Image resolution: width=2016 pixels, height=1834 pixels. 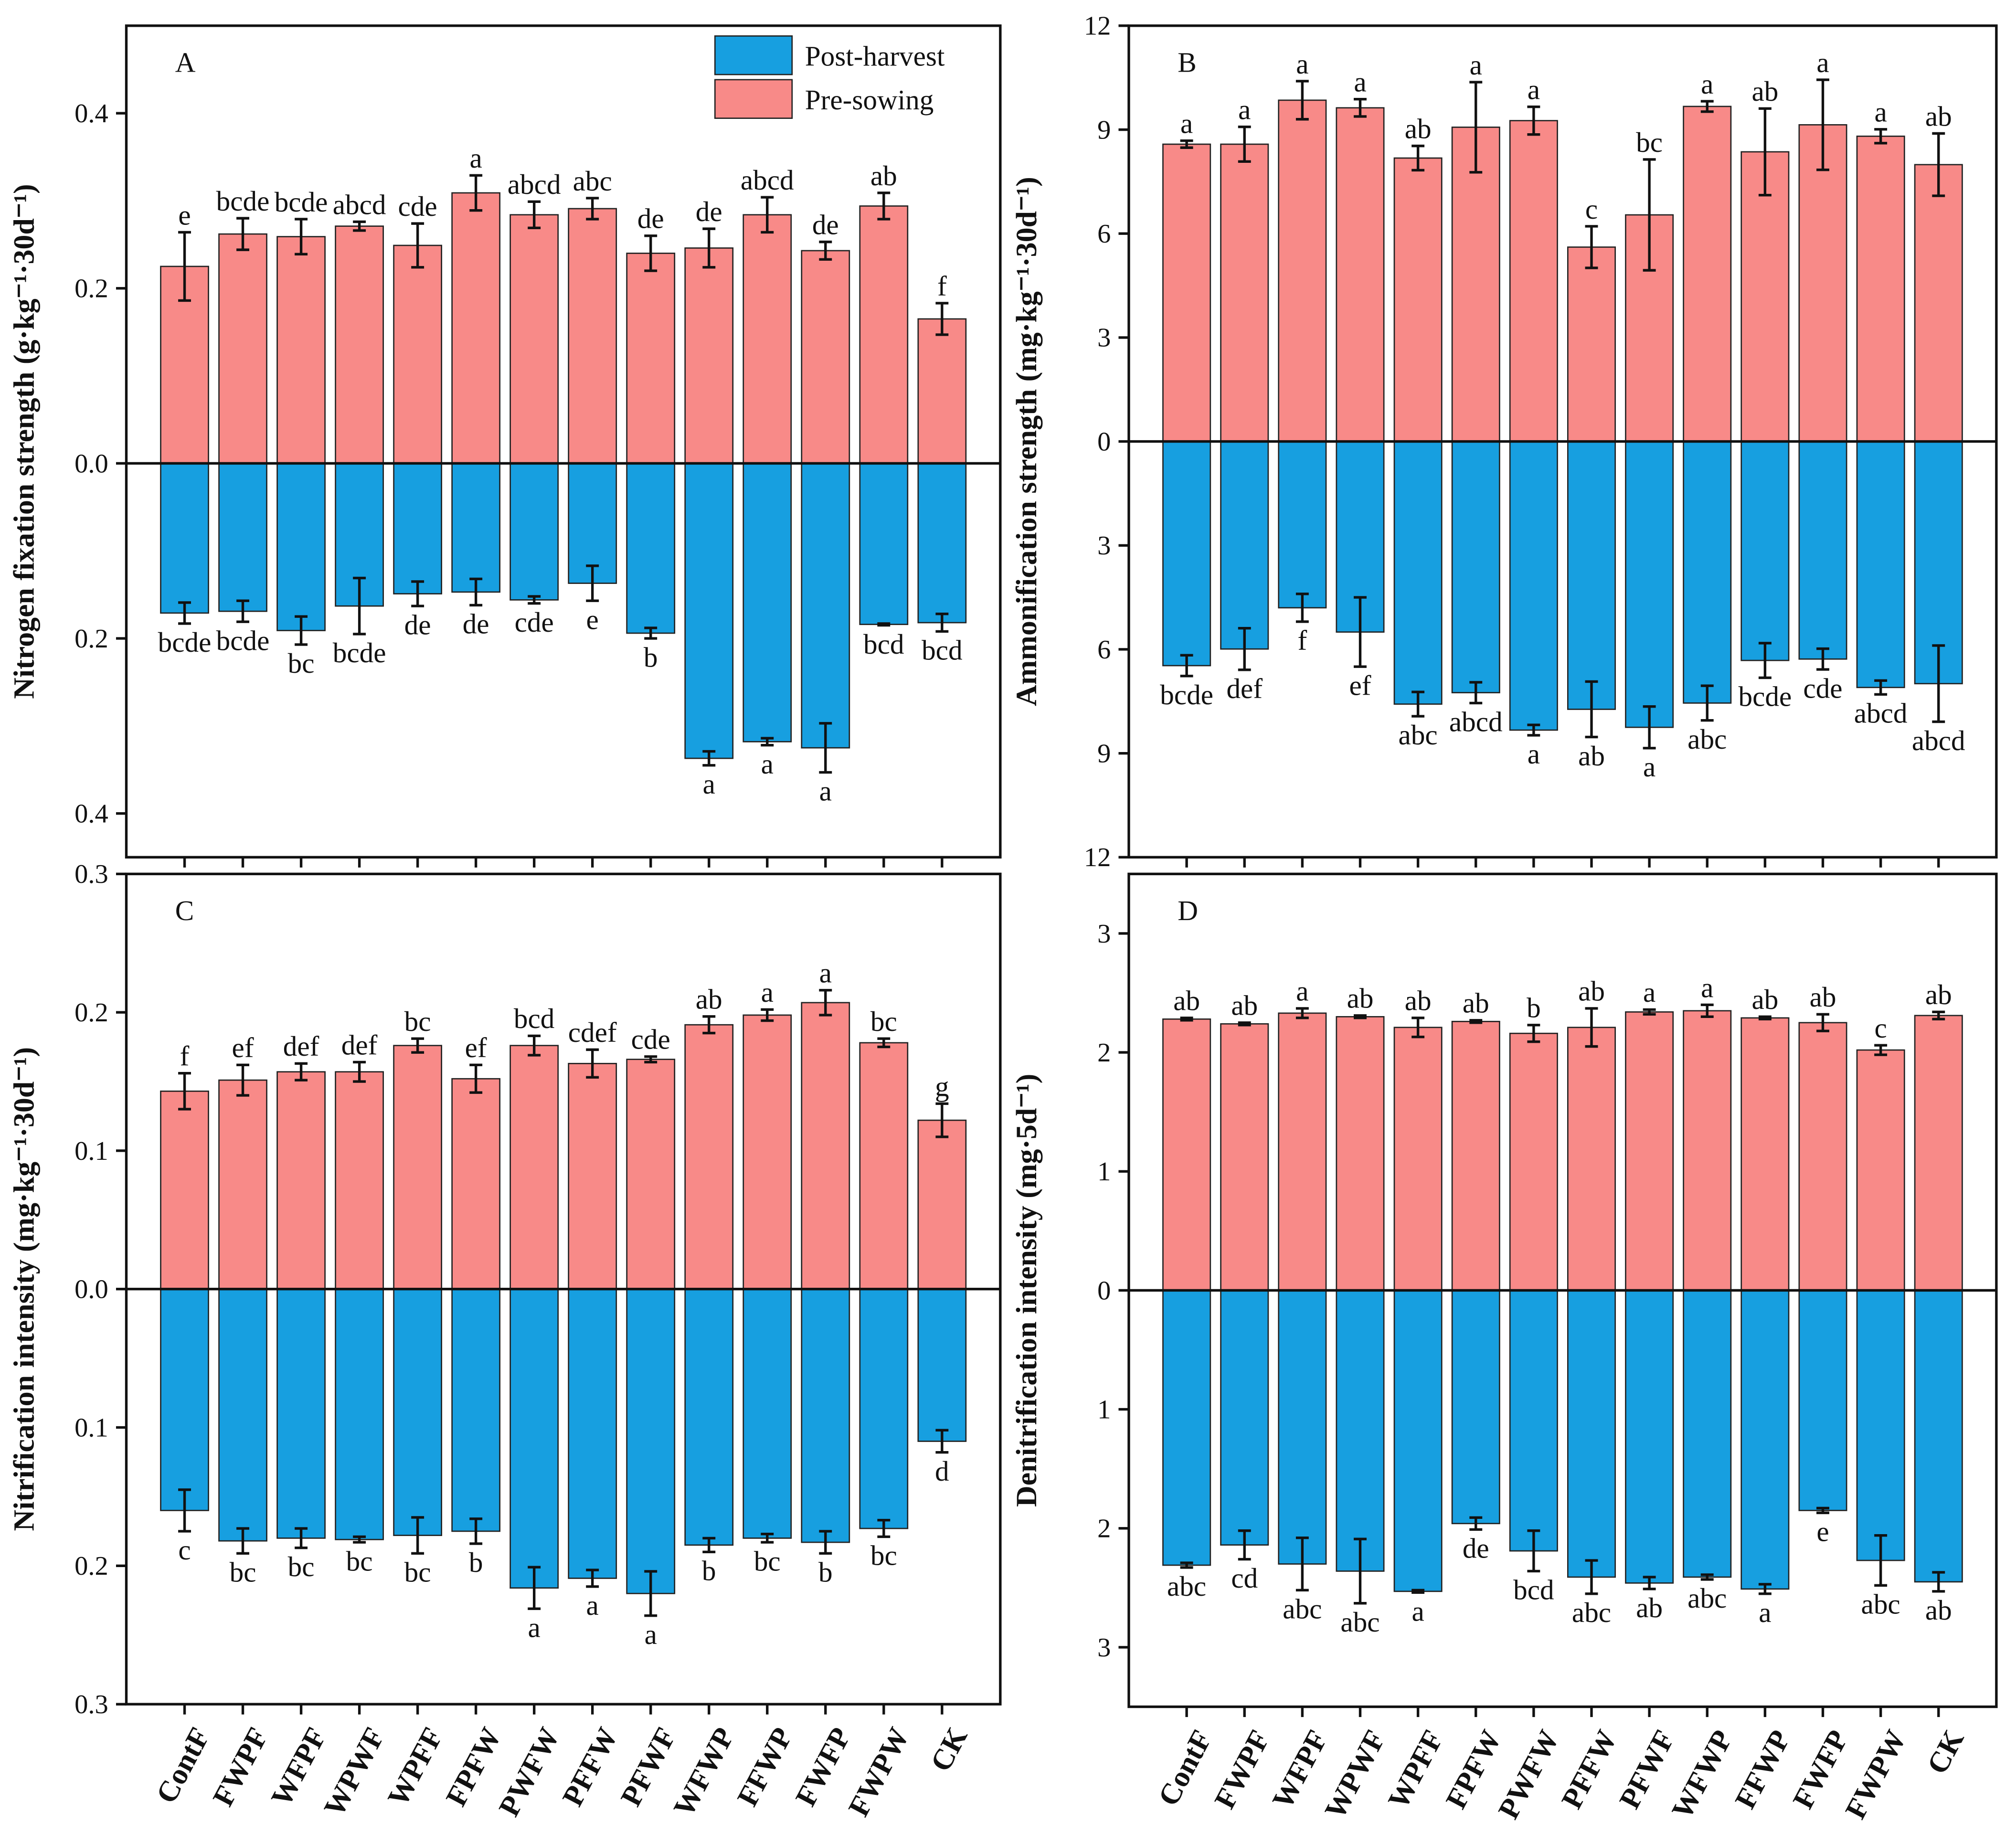 I want to click on panel-label: B, so click(x=1187, y=62).